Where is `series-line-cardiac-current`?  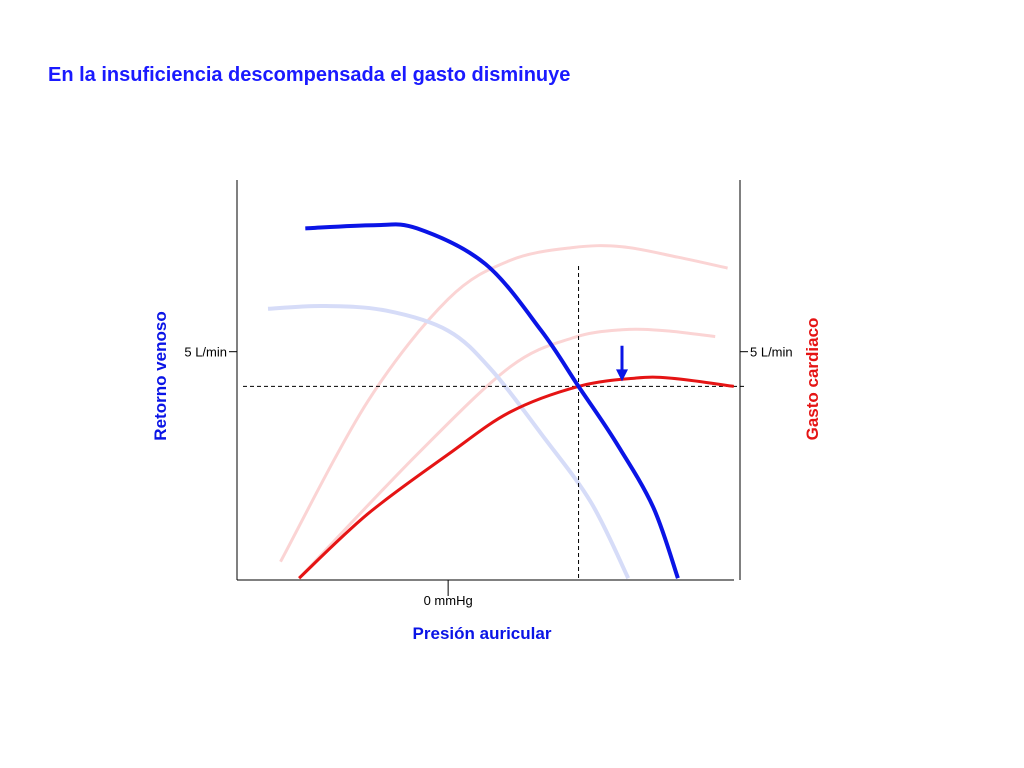 series-line-cardiac-current is located at coordinates (516, 477).